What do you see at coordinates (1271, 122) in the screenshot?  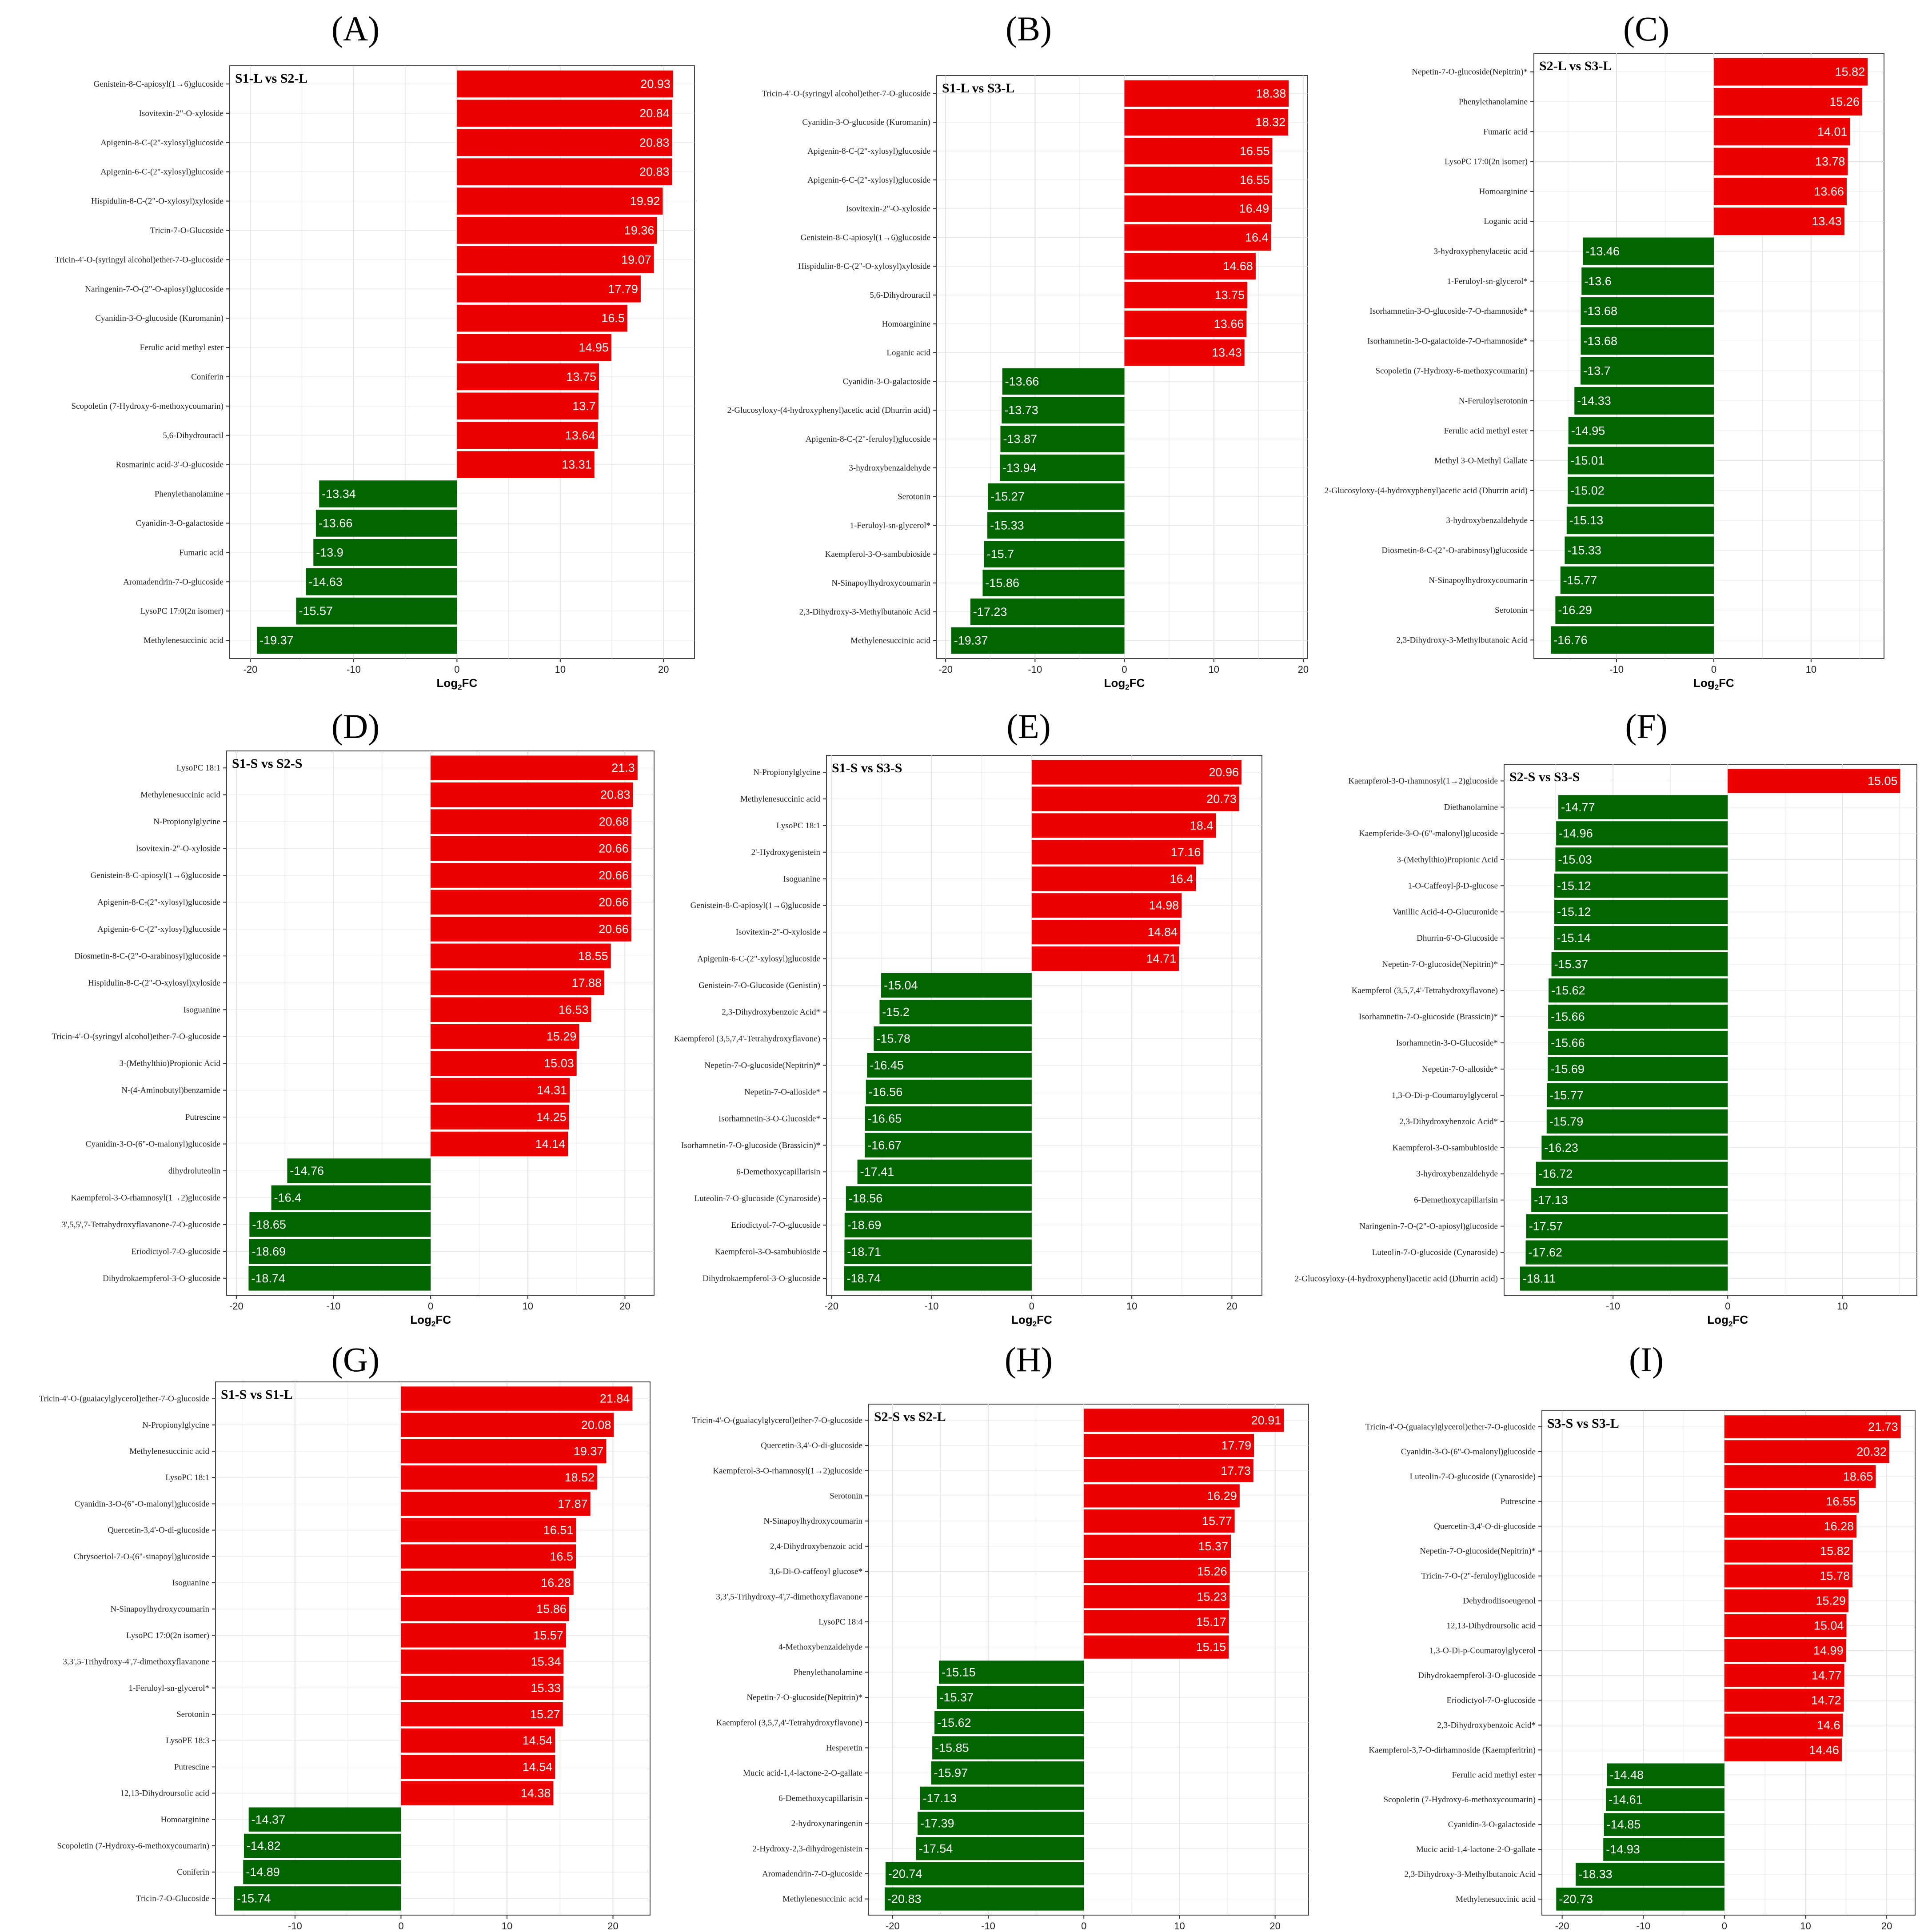 I see `bar-value-label: 18.32` at bounding box center [1271, 122].